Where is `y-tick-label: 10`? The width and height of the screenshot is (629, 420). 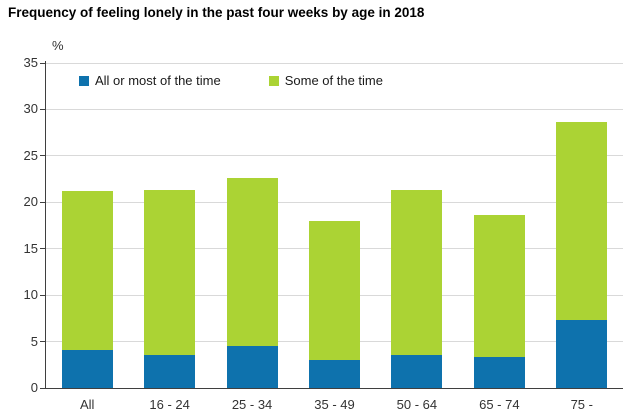 y-tick-label: 10 is located at coordinates (30, 295).